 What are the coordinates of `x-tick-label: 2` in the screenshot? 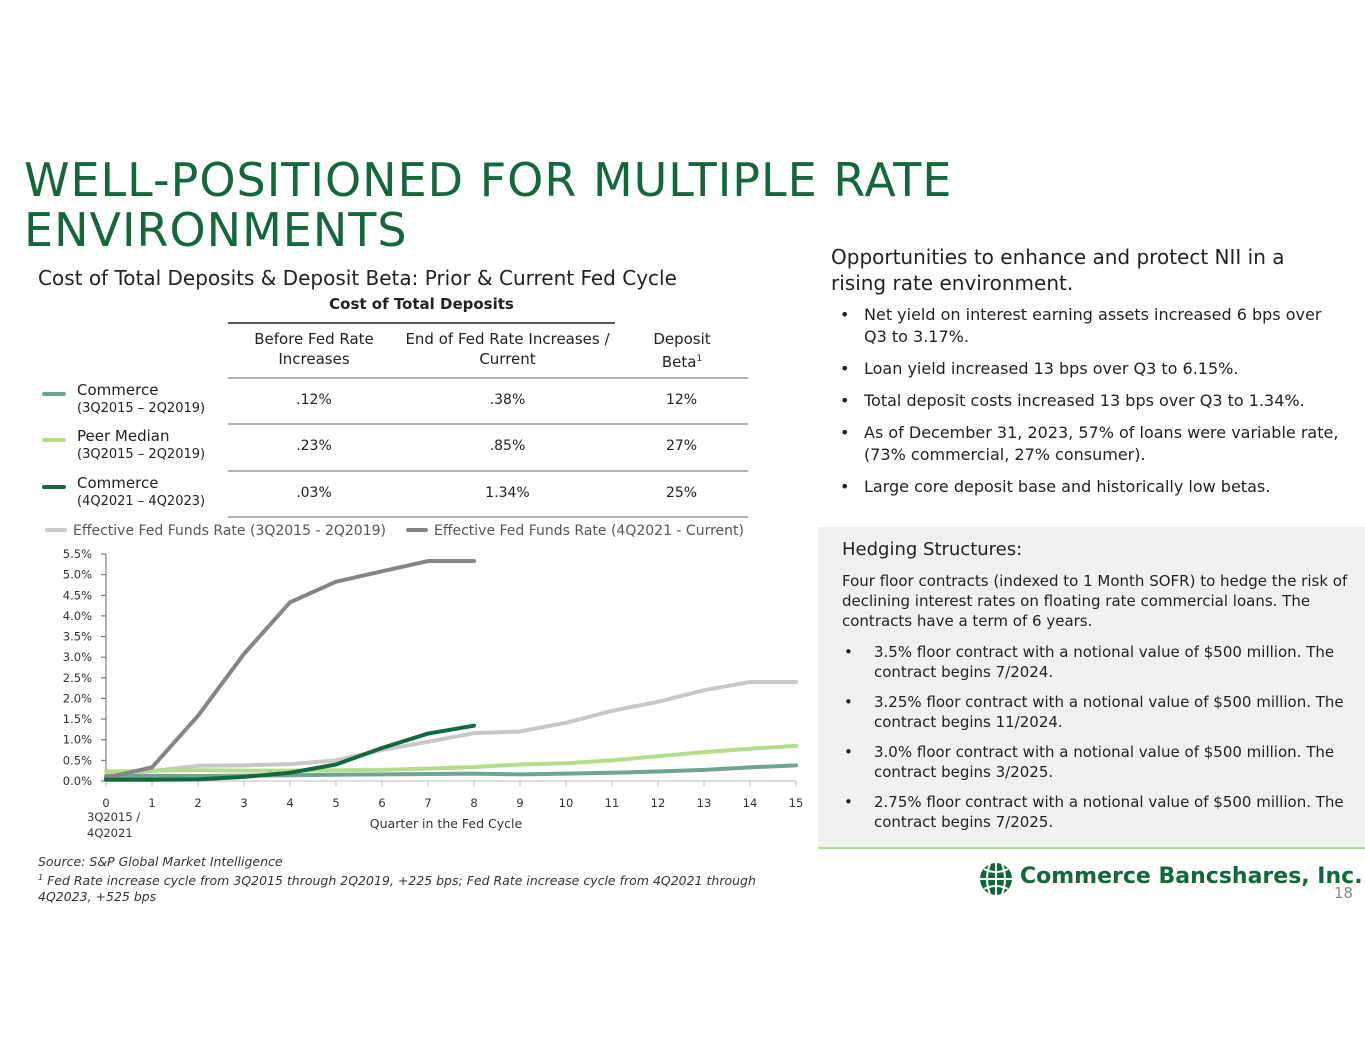 It's located at (197, 803).